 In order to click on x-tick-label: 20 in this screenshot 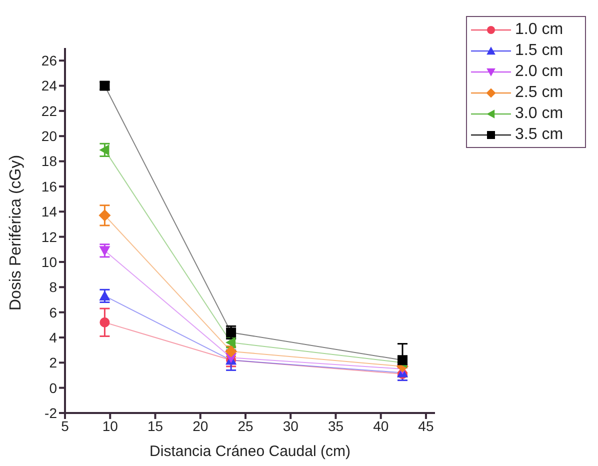, I will do `click(200, 426)`.